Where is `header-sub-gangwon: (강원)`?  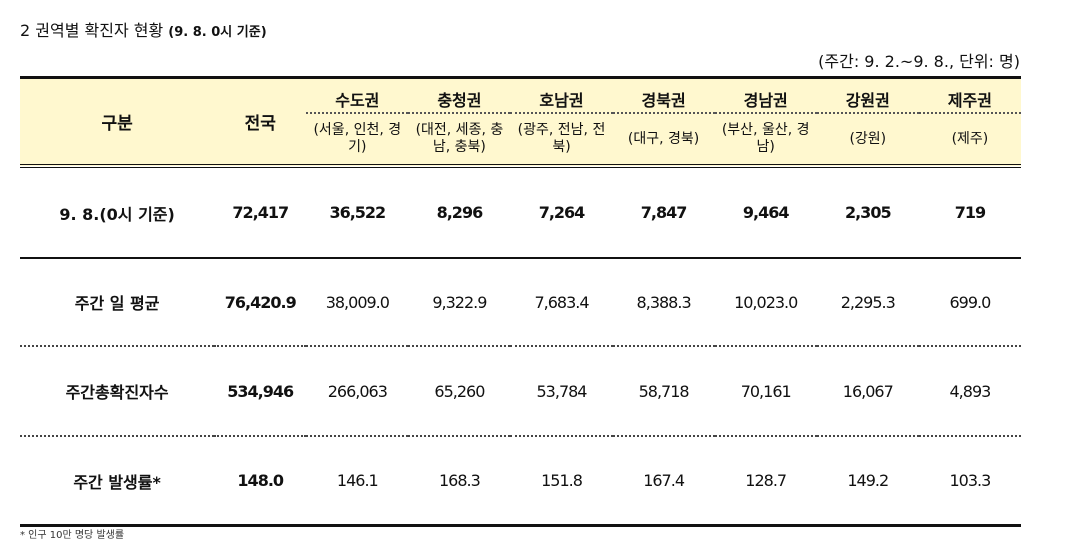 header-sub-gangwon: (강원) is located at coordinates (868, 138).